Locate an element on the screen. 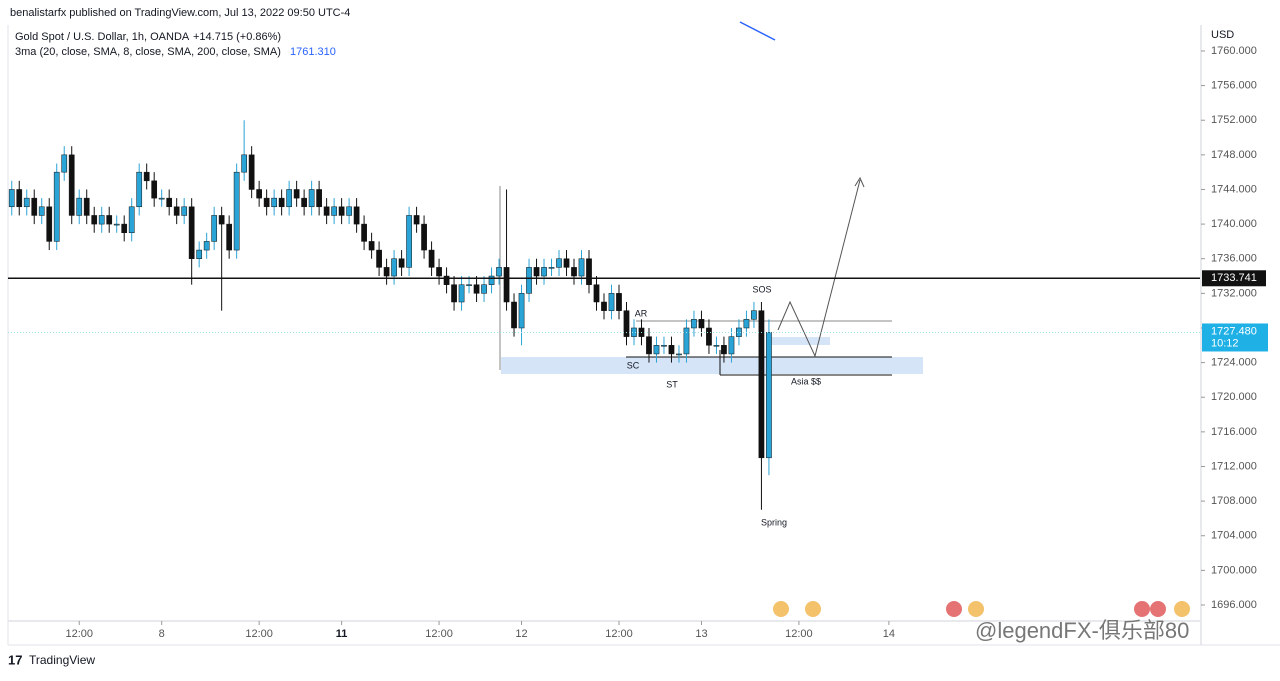  annotation: Spring is located at coordinates (774, 522).